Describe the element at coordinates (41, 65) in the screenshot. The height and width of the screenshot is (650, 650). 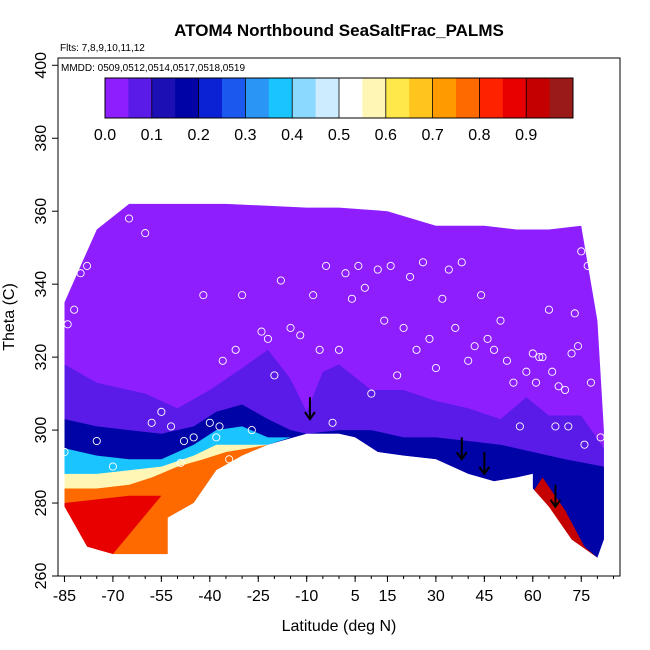
I see `y-tick-label: 400` at that location.